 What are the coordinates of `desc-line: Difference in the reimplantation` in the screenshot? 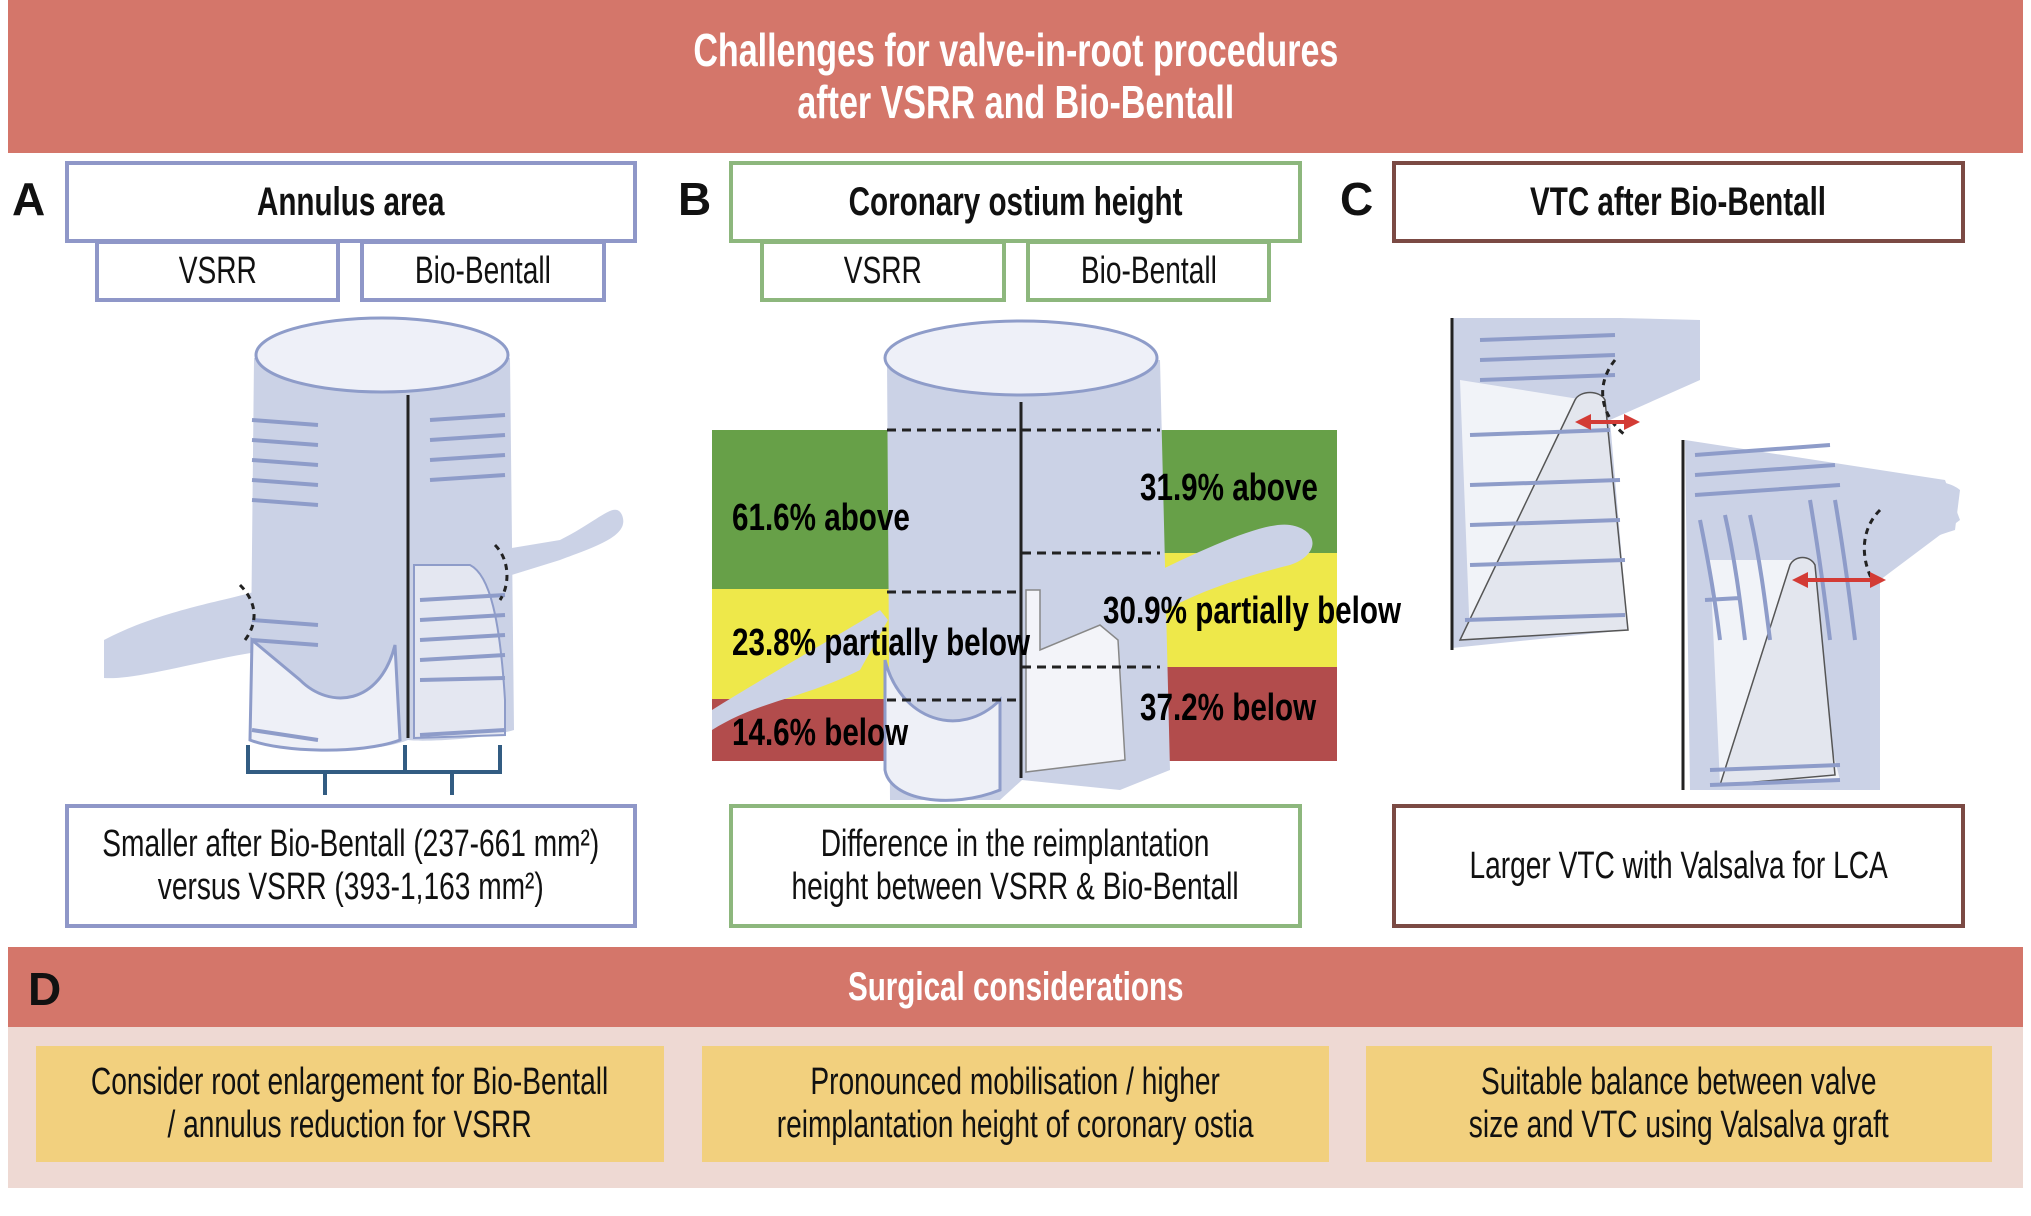 It's located at (1015, 844).